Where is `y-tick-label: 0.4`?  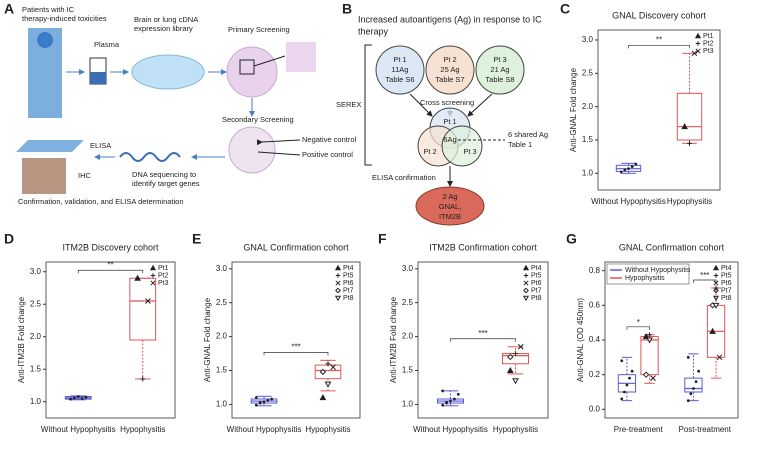 y-tick-label: 0.4 is located at coordinates (595, 339).